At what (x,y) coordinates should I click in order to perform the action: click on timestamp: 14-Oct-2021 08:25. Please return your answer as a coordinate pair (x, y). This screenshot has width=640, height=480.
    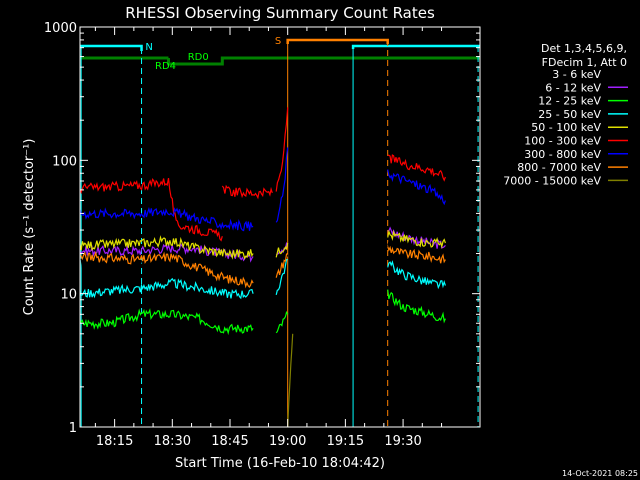
    Looking at the image, I should click on (600, 473).